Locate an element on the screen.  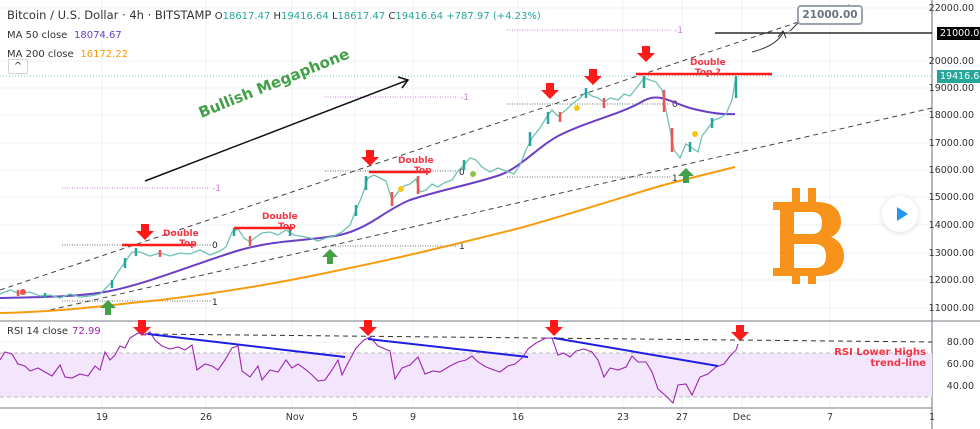
bitcoin-logo-icon is located at coordinates (808, 236).